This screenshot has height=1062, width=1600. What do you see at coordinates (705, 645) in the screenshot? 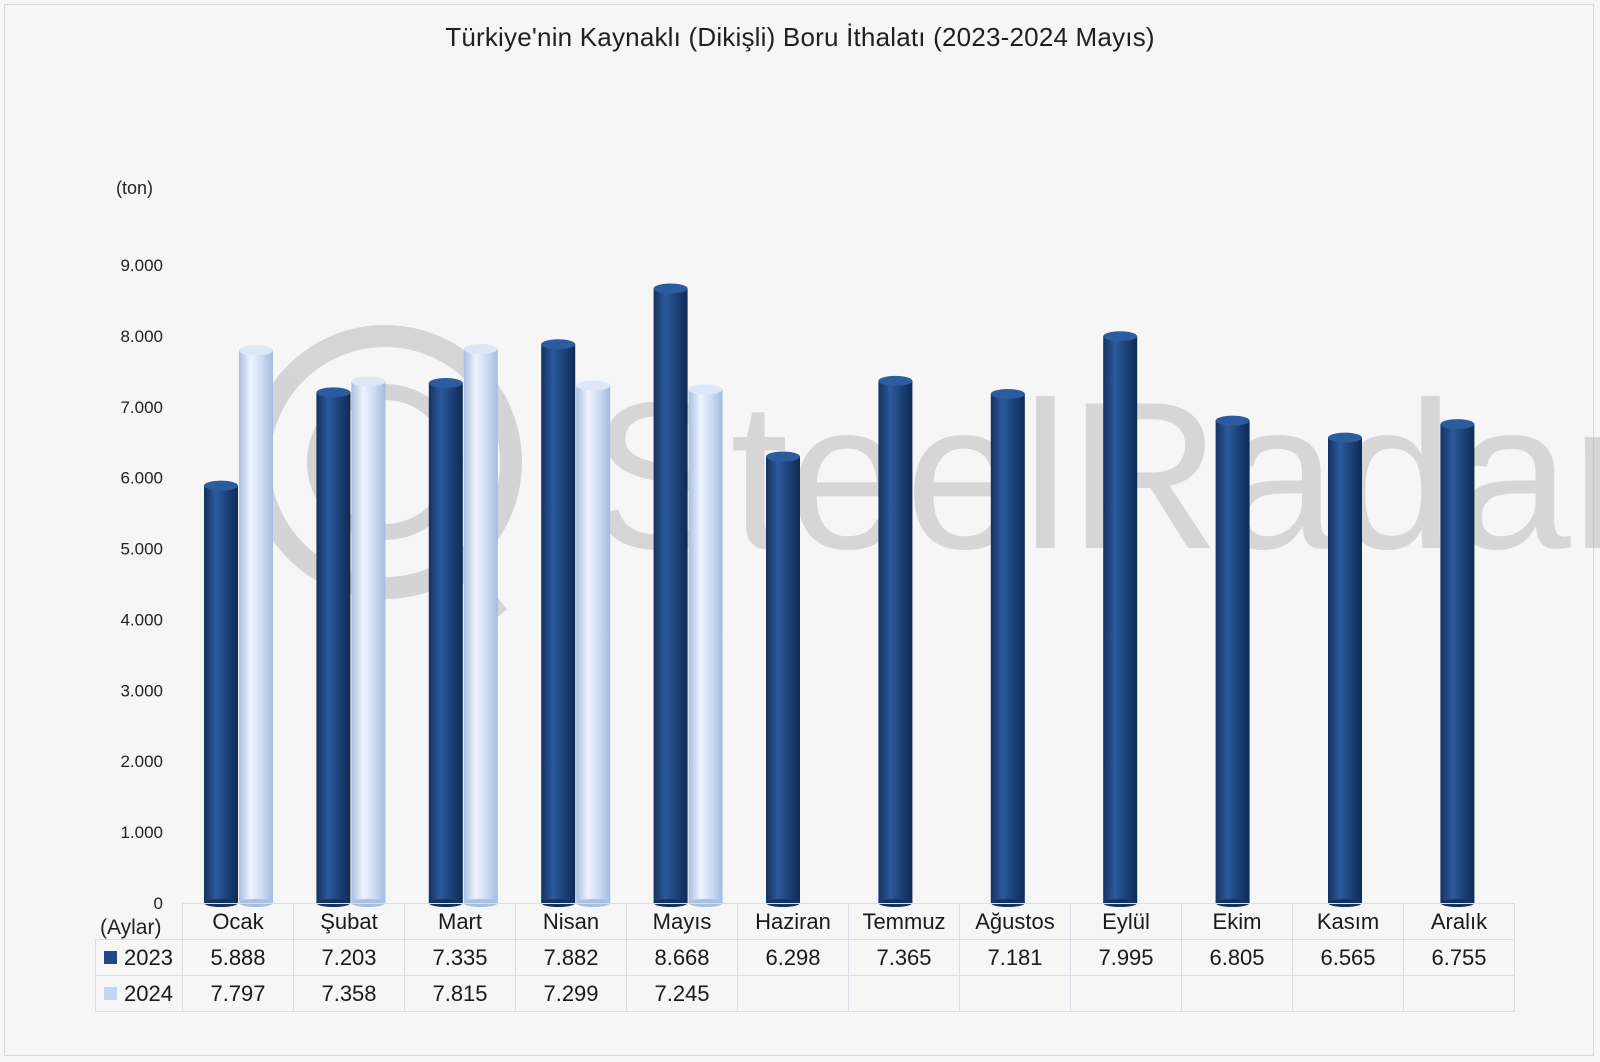
I see `bar-2024-Mayıs` at bounding box center [705, 645].